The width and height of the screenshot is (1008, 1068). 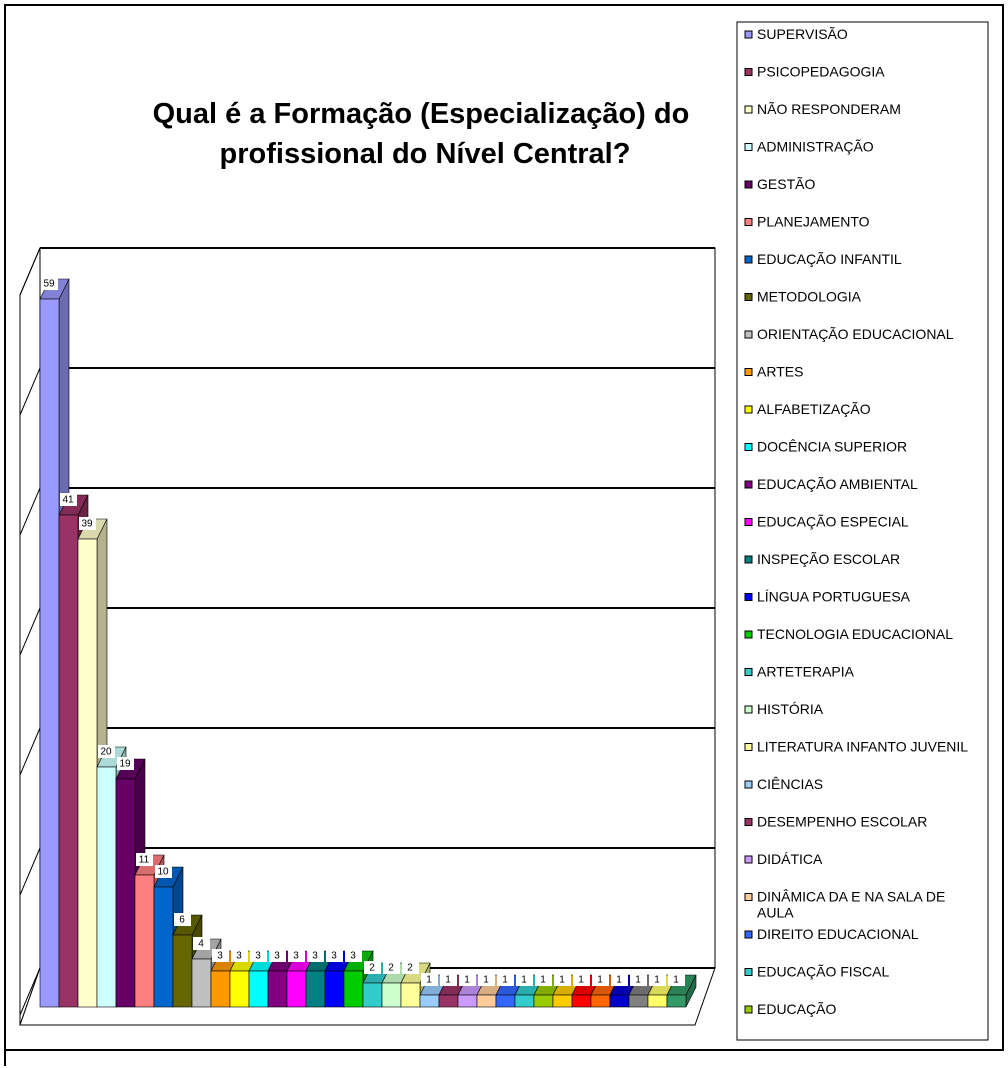 What do you see at coordinates (806, 671) in the screenshot?
I see `legend-label: ARTETERAPIA` at bounding box center [806, 671].